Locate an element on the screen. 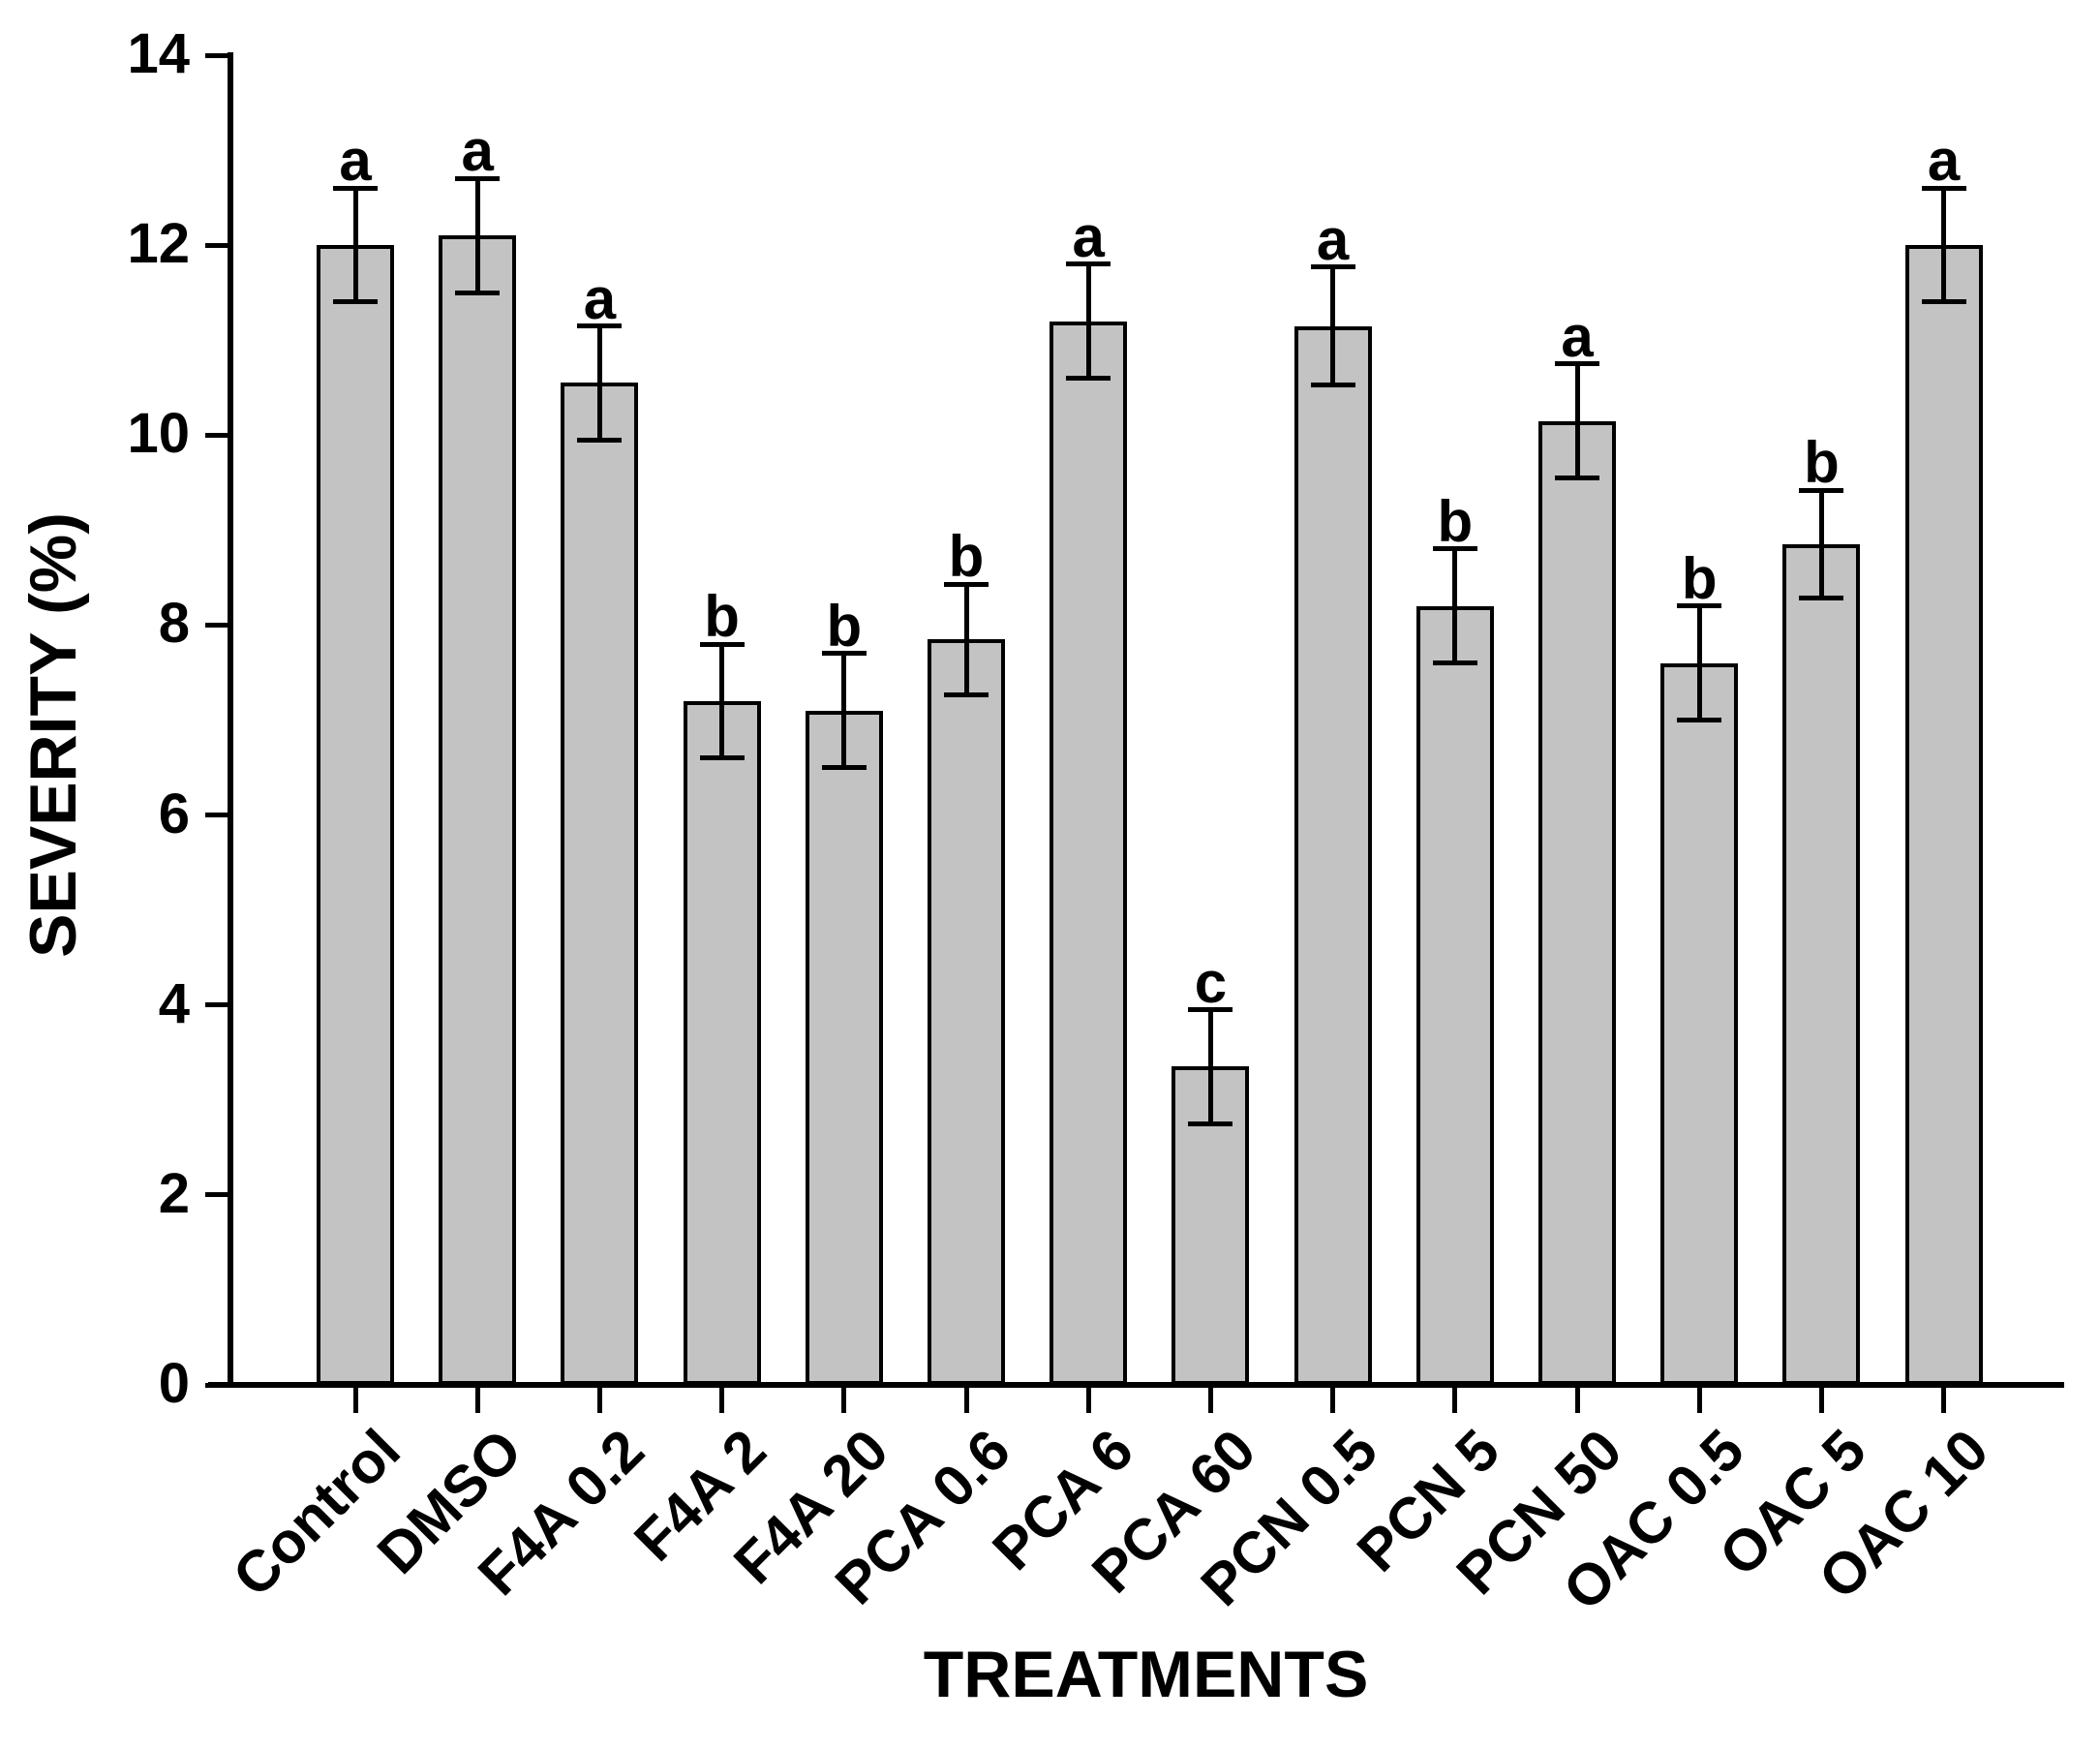 The image size is (2100, 1750). x-axis-line is located at coordinates (1136, 1385).